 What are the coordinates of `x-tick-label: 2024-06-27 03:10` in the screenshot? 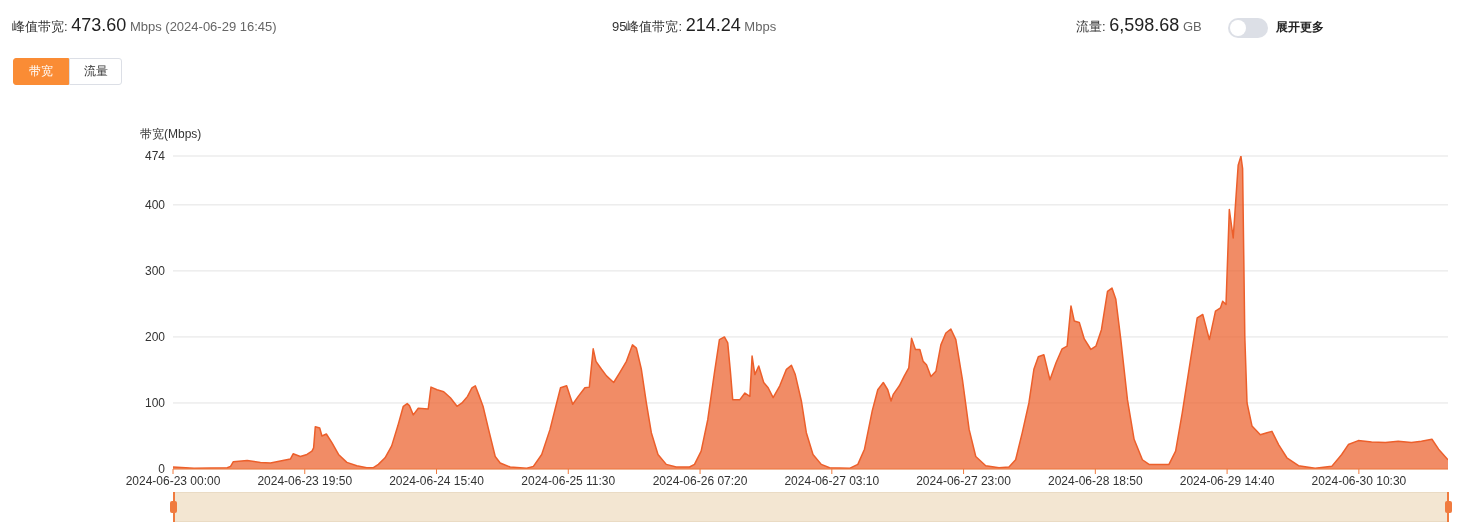 It's located at (832, 480).